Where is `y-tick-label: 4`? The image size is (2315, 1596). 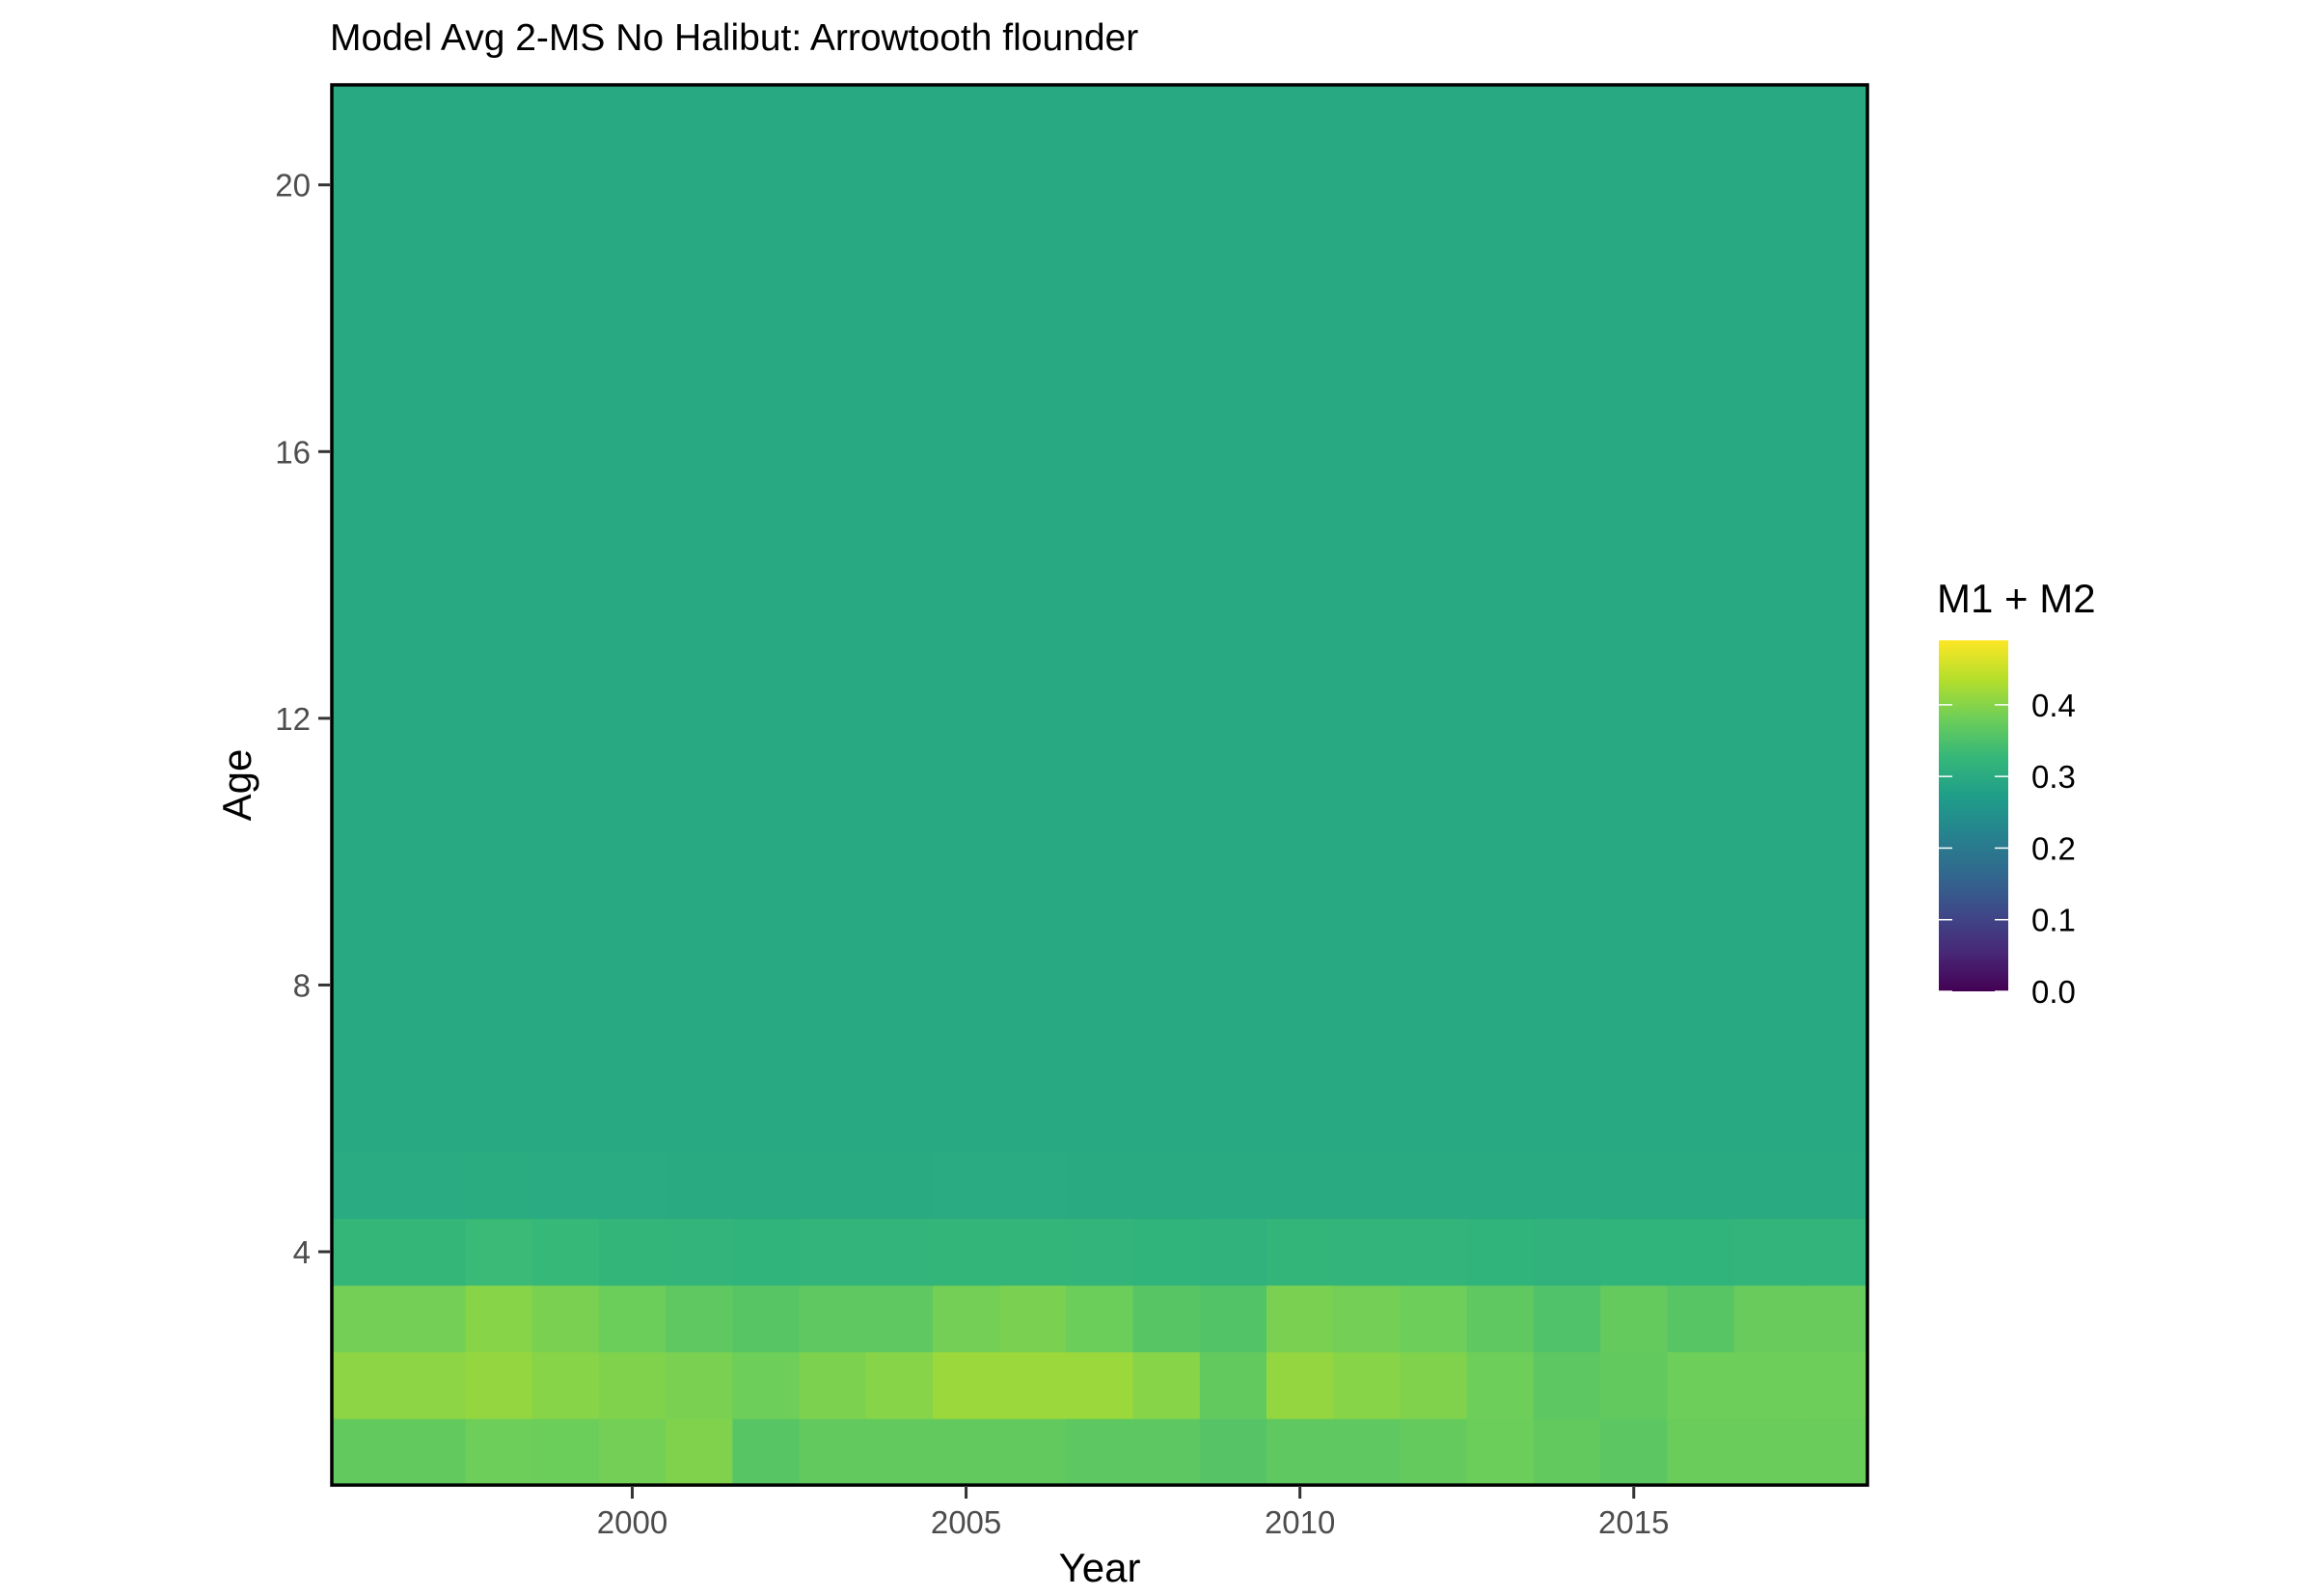
y-tick-label: 4 is located at coordinates (302, 1252).